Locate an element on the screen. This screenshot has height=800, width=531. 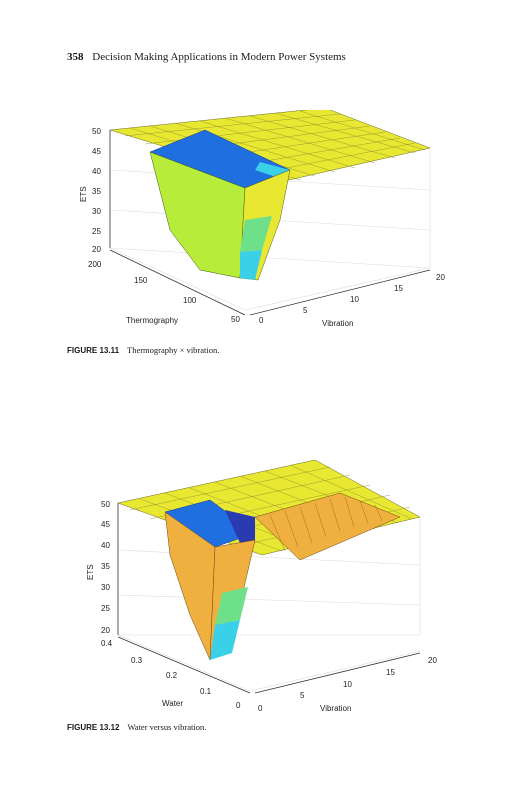
x-axis-label: Water is located at coordinates (172, 703).